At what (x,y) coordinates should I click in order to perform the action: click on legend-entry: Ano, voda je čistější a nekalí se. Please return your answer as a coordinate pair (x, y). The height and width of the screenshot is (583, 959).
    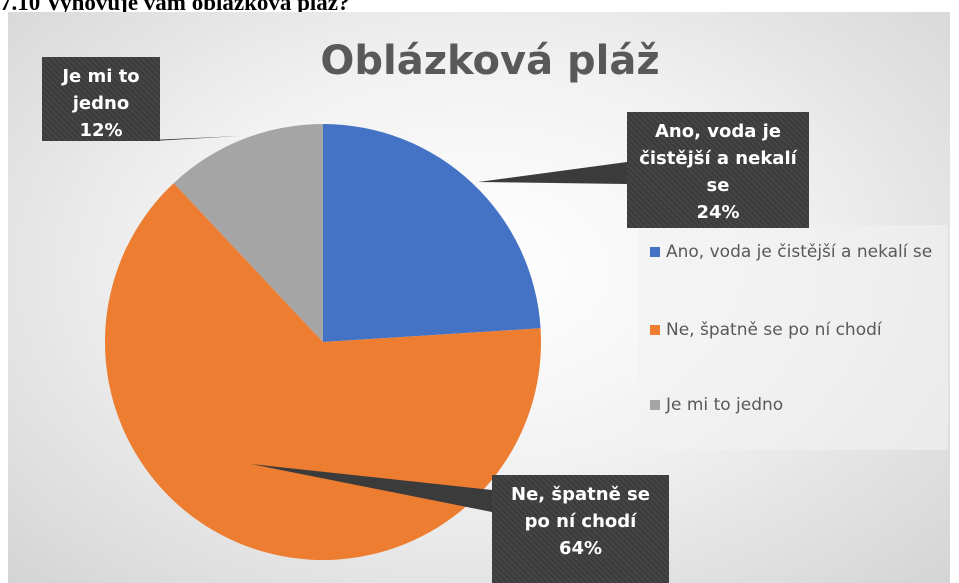
    Looking at the image, I should click on (795, 252).